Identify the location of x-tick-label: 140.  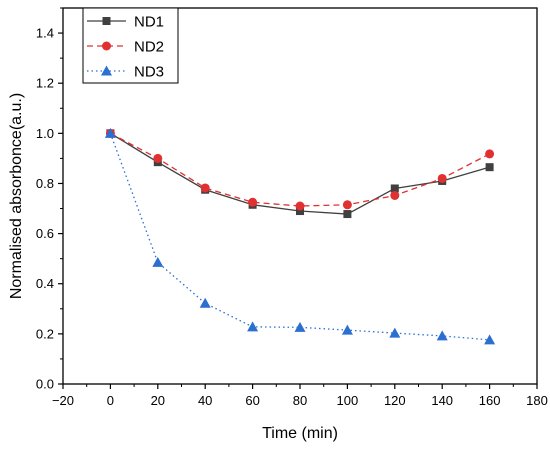
(442, 400).